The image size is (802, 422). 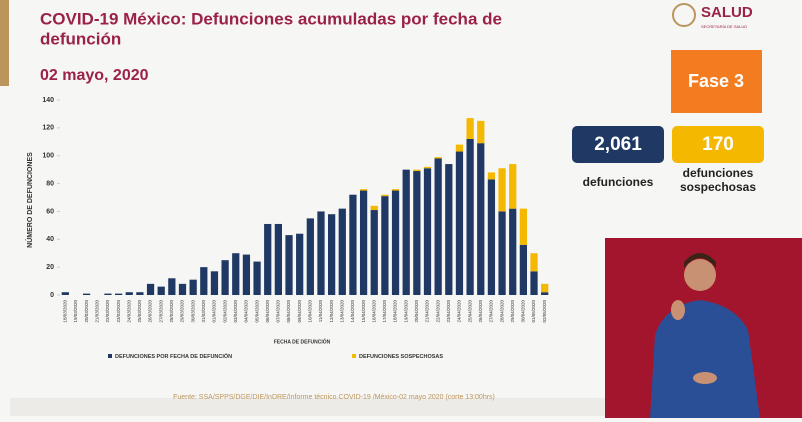 What do you see at coordinates (405, 311) in the screenshot?
I see `x-tick-label: 19/04/2020` at bounding box center [405, 311].